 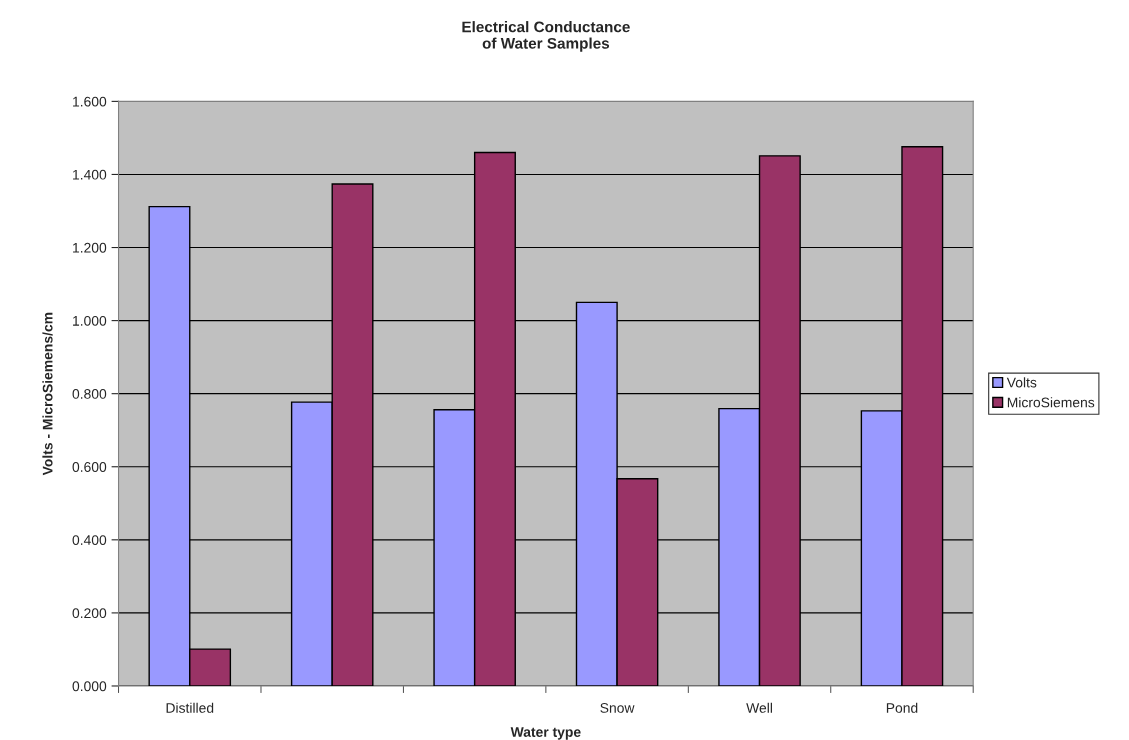 I want to click on legend-label: Volts, so click(x=1021, y=382).